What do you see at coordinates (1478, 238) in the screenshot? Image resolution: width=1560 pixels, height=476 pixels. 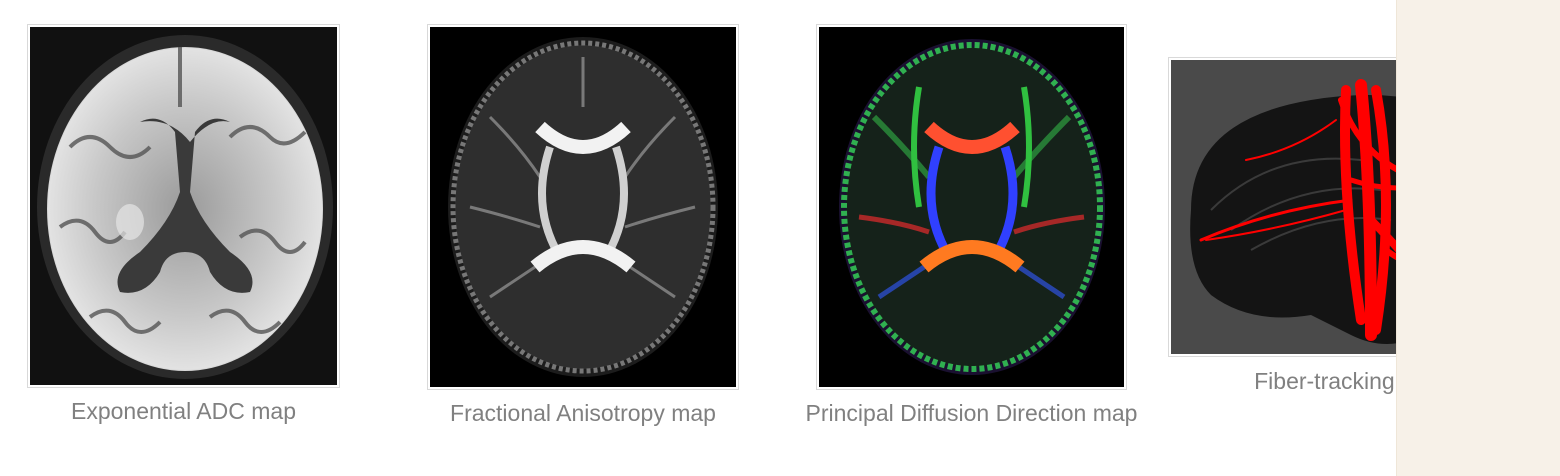 I see `page-side-strip` at bounding box center [1478, 238].